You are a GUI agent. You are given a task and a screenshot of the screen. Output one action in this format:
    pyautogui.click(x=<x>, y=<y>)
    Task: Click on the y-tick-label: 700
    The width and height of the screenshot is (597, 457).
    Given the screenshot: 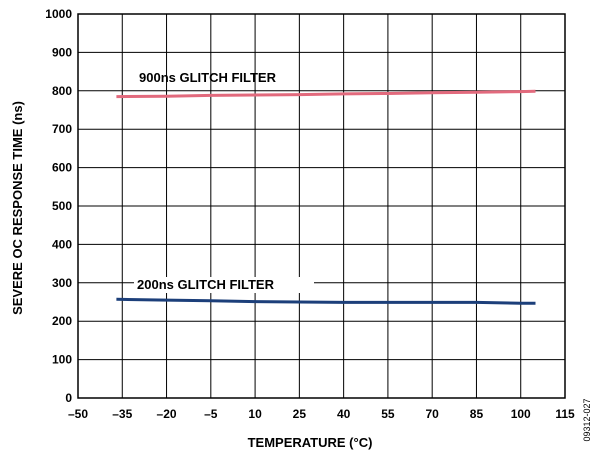 What is the action you would take?
    pyautogui.click(x=62, y=129)
    